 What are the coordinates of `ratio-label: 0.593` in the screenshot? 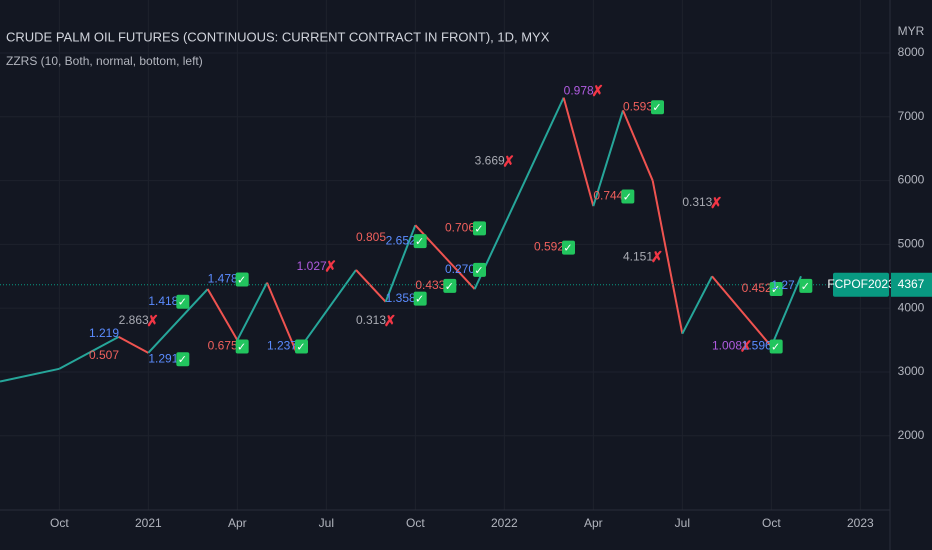 It's located at (638, 106).